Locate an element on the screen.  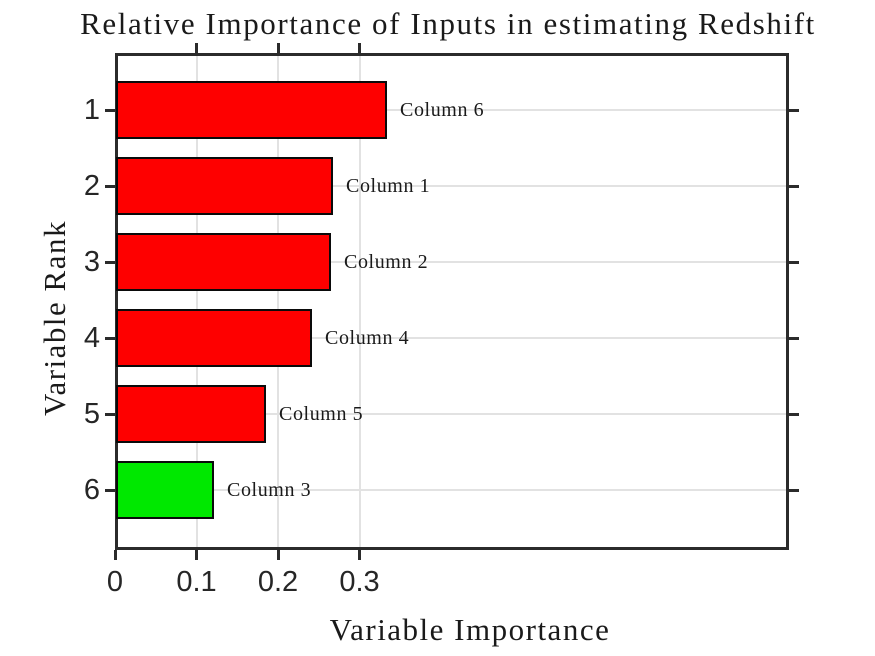
y-tick-label: 3 is located at coordinates (91, 262).